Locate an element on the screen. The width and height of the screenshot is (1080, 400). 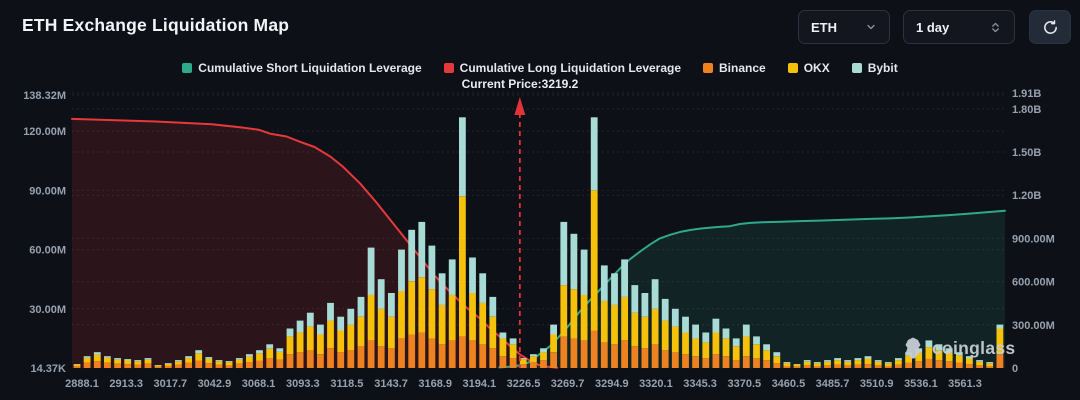
legend-label: Cumulative Long Liquidation Leverage is located at coordinates (570, 68).